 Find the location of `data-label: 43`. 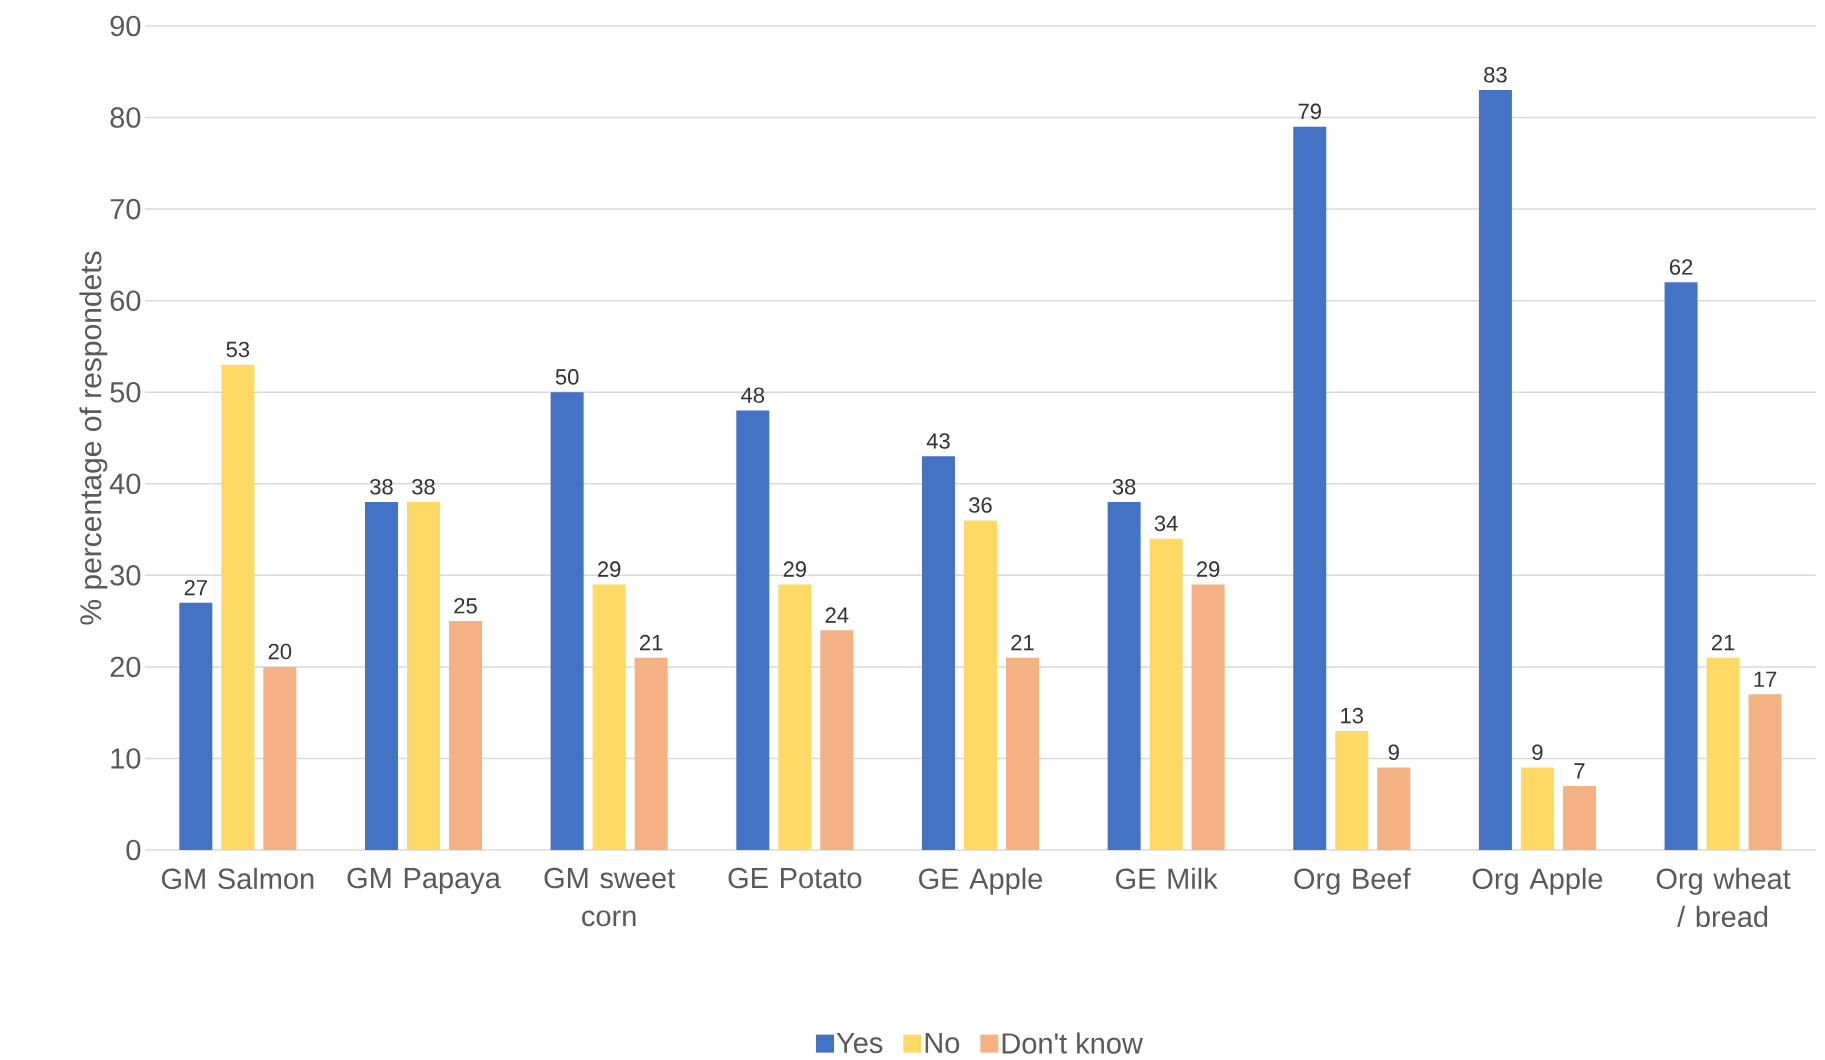

data-label: 43 is located at coordinates (938, 441).